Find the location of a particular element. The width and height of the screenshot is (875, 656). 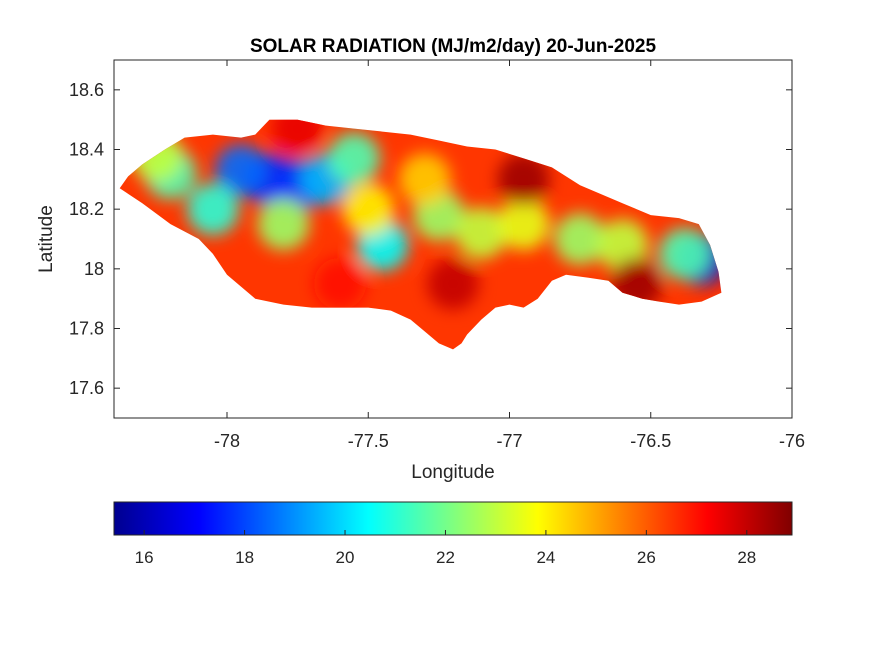

colorbar-tick-label: 28 is located at coordinates (746, 557).